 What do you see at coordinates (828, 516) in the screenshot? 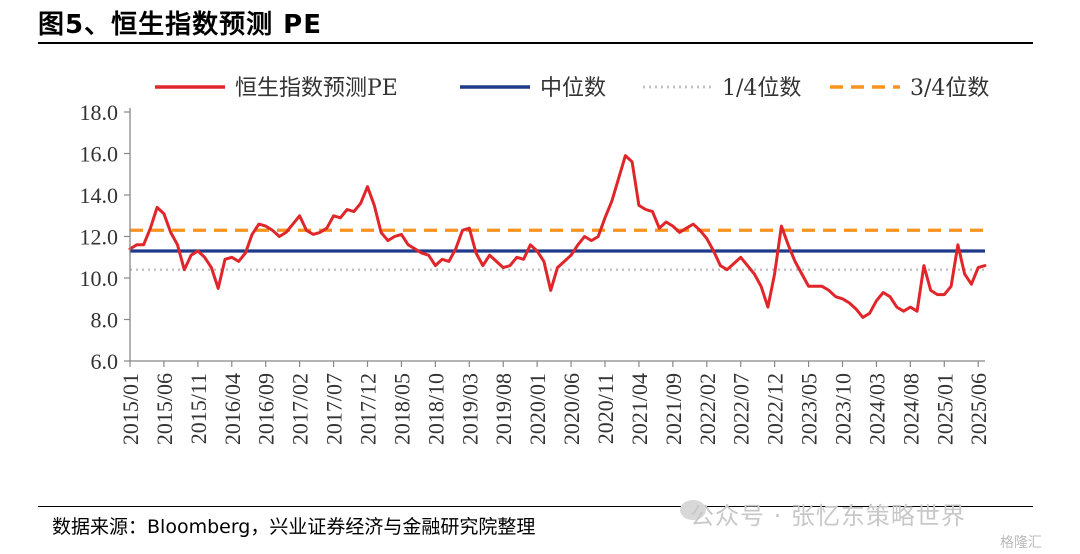
I see `watermark: 公众号 · 张忆东策略世界` at bounding box center [828, 516].